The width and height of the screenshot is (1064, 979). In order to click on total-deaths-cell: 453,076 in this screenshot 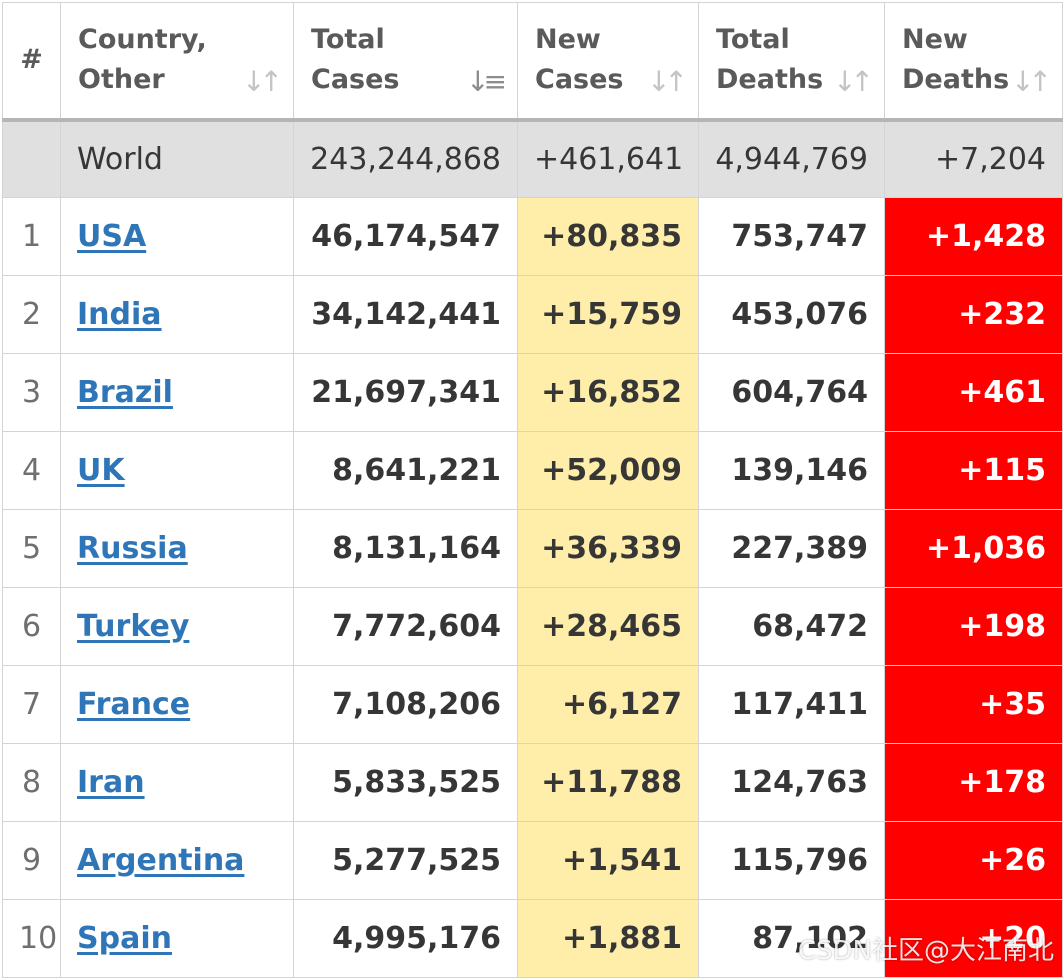, I will do `click(791, 314)`.